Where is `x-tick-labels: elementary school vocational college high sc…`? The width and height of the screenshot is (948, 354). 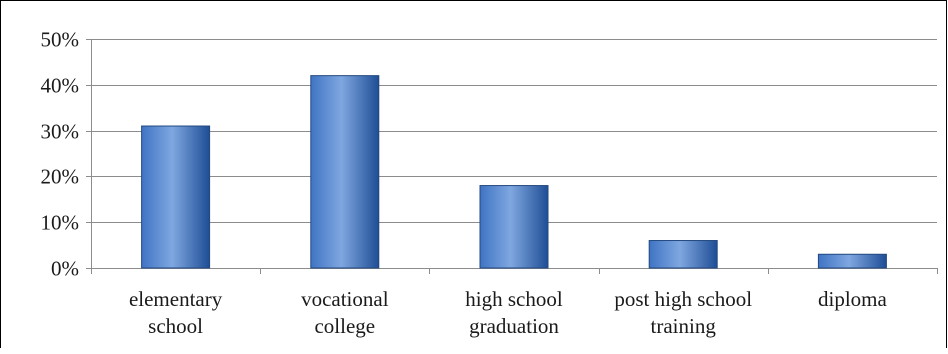
x-tick-labels: elementary school vocational college high sc… is located at coordinates (508, 312).